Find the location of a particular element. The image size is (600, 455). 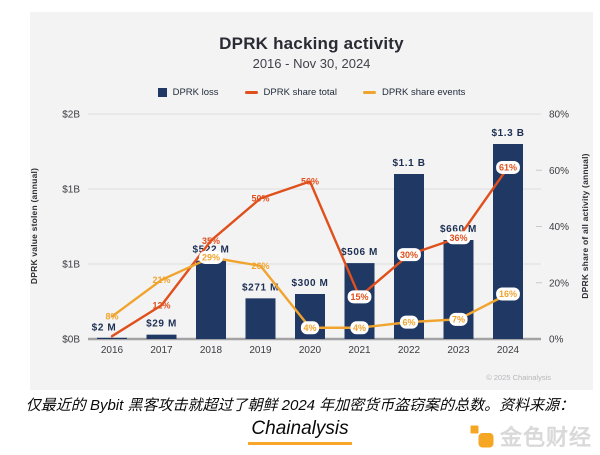

jinse-logo-icon is located at coordinates (482, 436).